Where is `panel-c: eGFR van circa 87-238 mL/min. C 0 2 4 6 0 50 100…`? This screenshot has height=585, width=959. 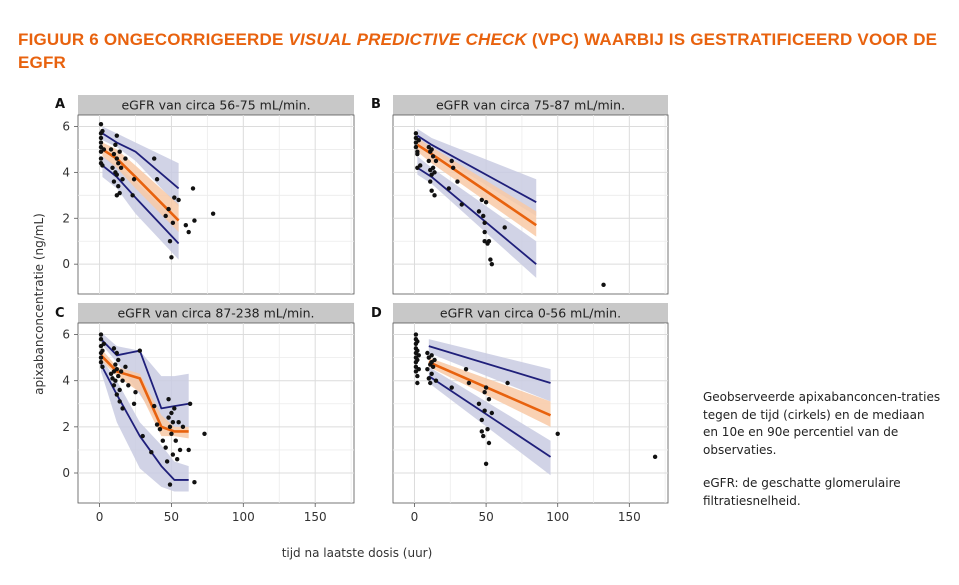 panel-c: eGFR van circa 87-238 mL/min. C 0 2 4 6 0 50 100… is located at coordinates (205, 413).